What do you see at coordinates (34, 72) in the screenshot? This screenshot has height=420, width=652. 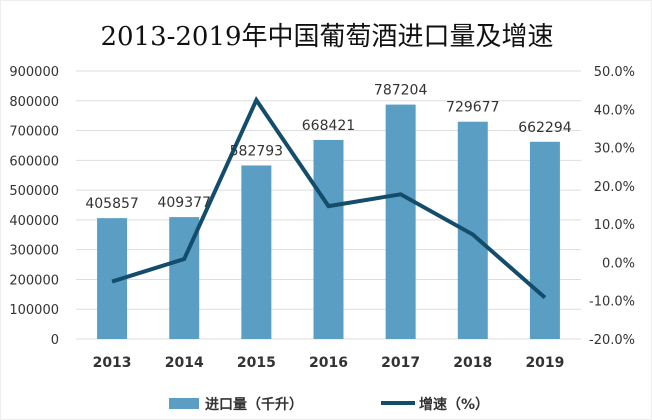 I see `y-left-tick-label: 900000` at bounding box center [34, 72].